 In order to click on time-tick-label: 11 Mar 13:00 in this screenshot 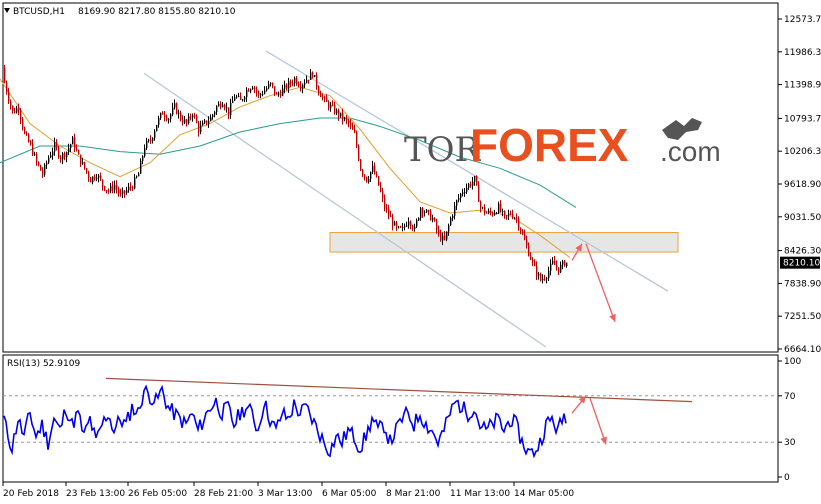, I will do `click(480, 494)`.